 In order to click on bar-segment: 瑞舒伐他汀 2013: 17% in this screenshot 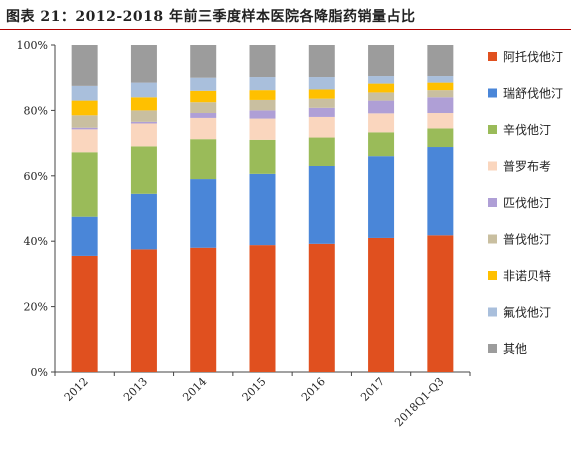, I will do `click(143, 221)`.